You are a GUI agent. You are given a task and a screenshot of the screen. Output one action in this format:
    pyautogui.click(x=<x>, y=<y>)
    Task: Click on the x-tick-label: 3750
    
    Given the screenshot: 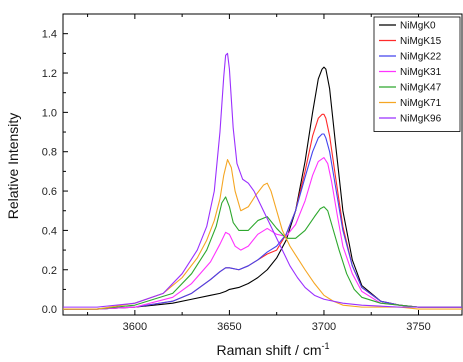 What is the action you would take?
    pyautogui.click(x=418, y=327)
    